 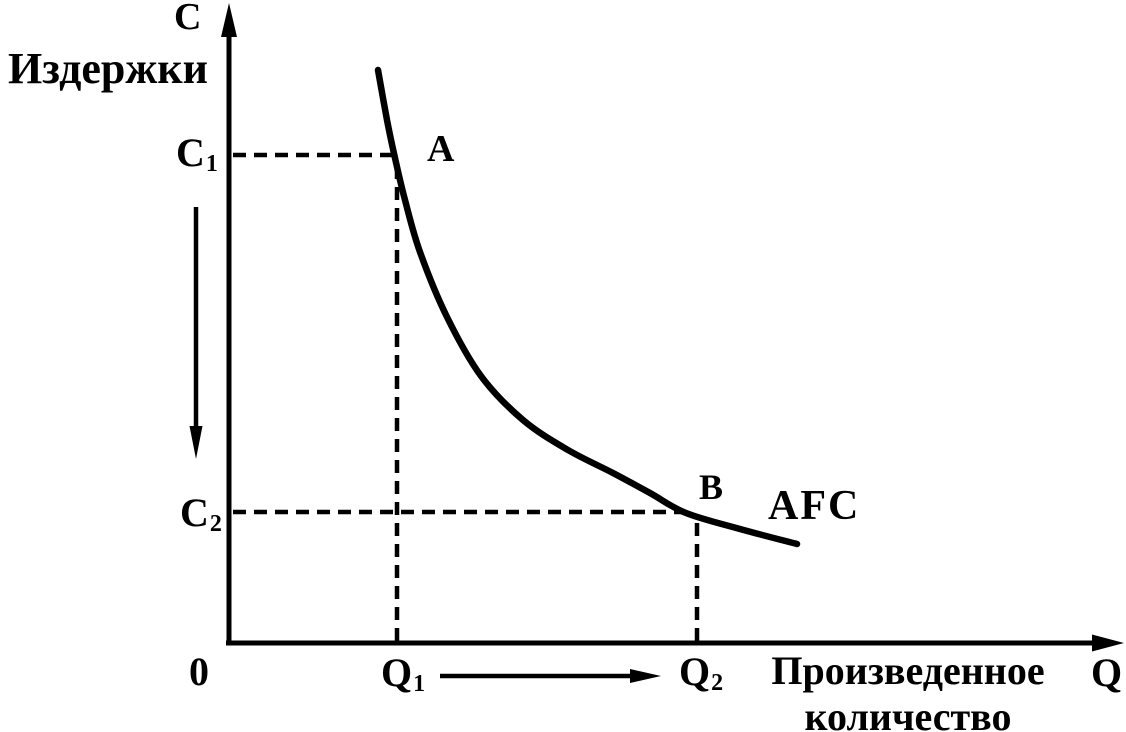 I want to click on point-b-label: B, so click(x=711, y=487).